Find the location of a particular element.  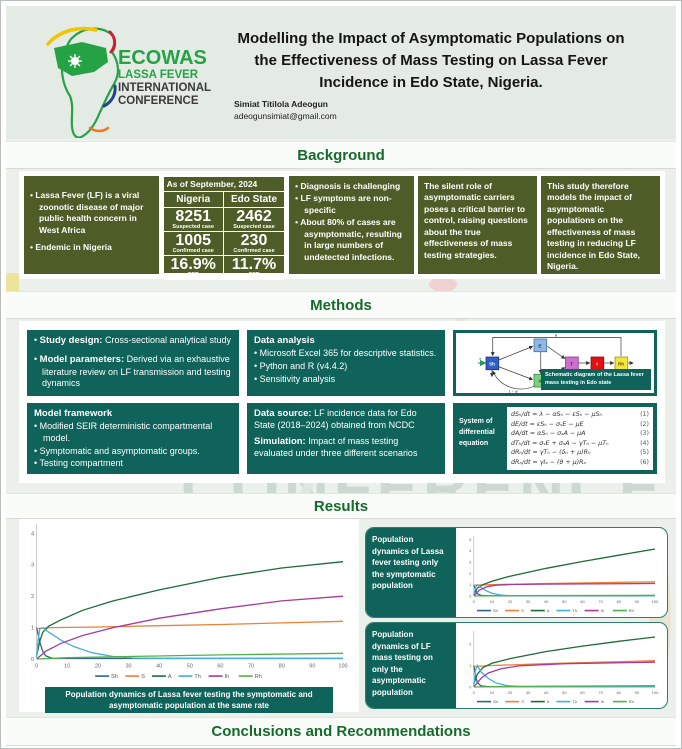

node-label: A is located at coordinates (540, 381).